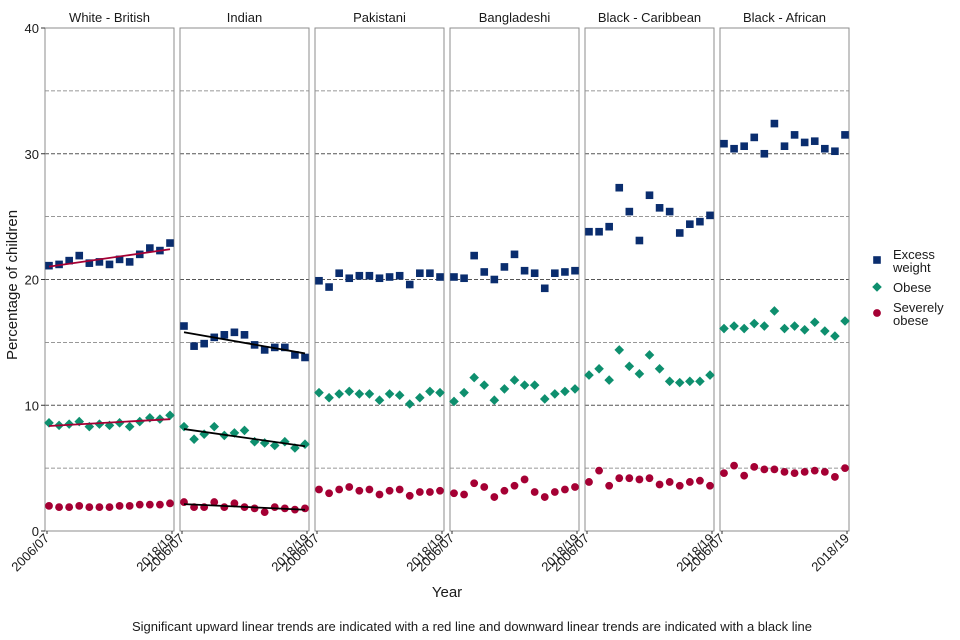 The image size is (960, 640). What do you see at coordinates (35, 531) in the screenshot?
I see `y-tick-label: 0` at bounding box center [35, 531].